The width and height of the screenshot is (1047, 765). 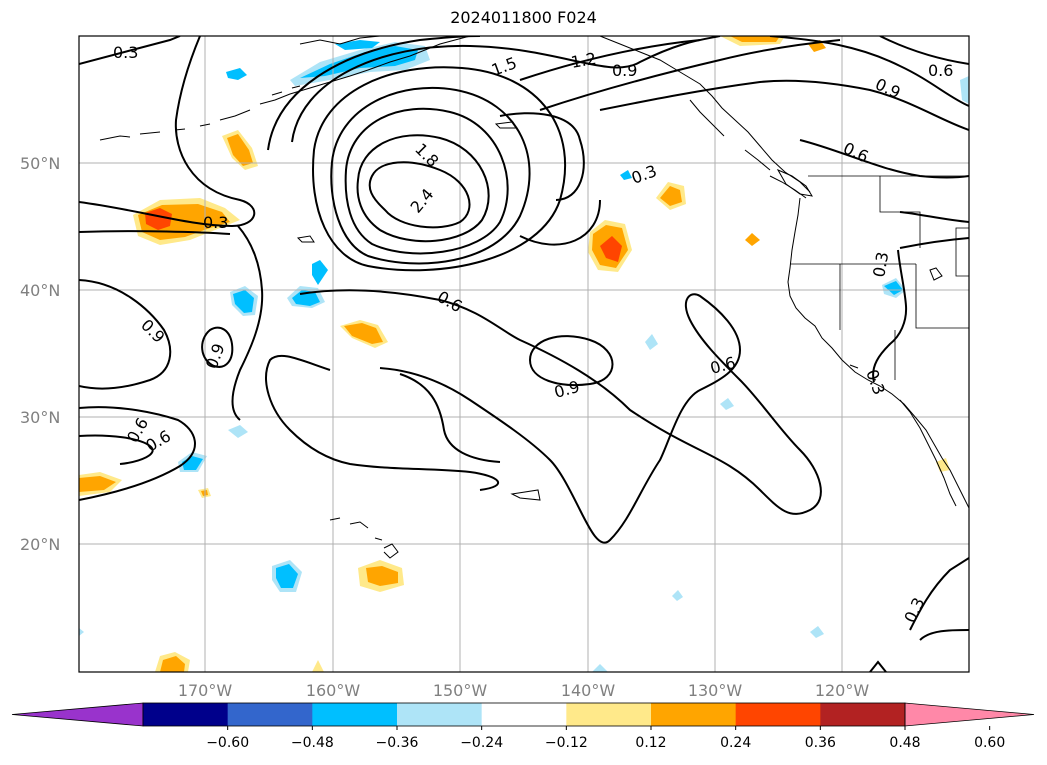 I want to click on lat-label: 30°N, so click(x=40, y=417).